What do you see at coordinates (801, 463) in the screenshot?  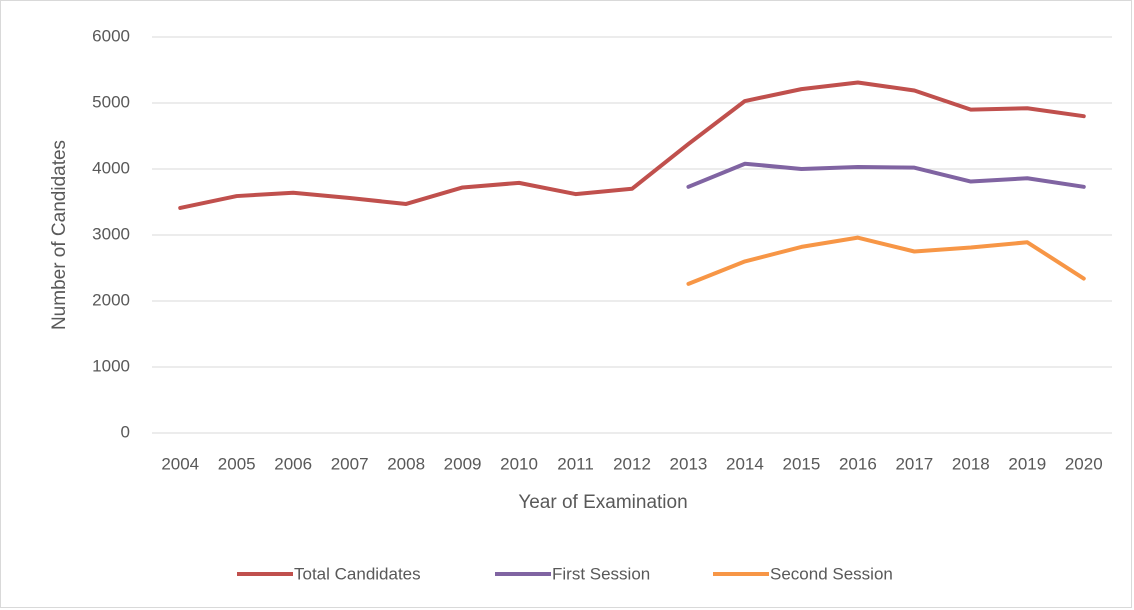 I see `x-tick-label: 2015` at bounding box center [801, 463].